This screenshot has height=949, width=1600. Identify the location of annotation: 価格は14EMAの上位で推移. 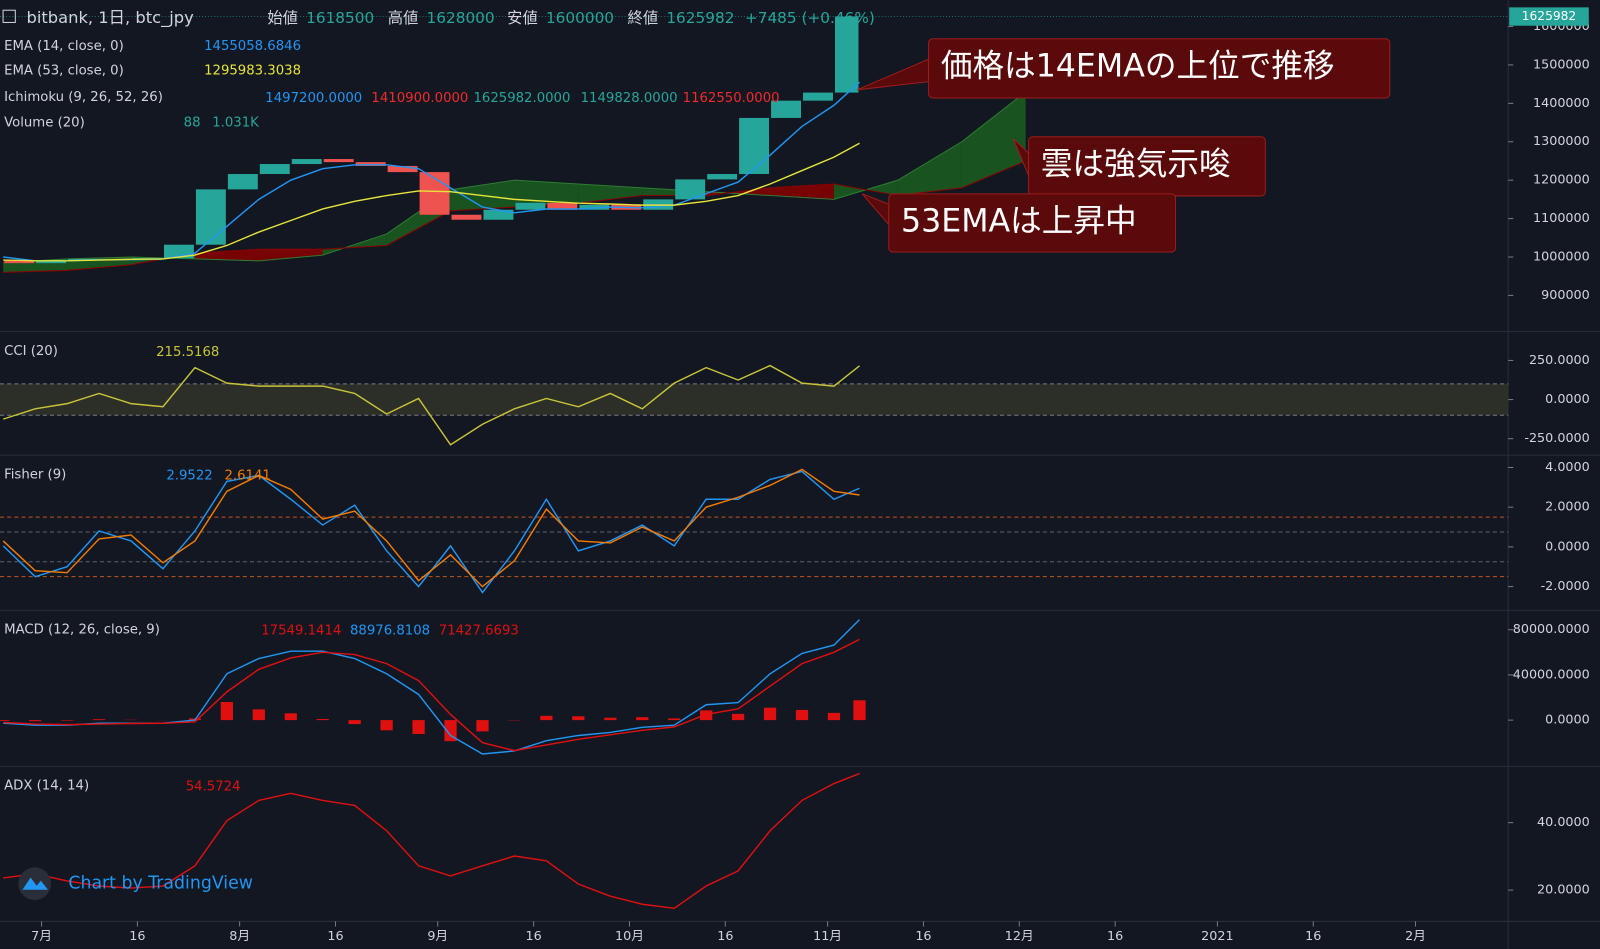
(1138, 66).